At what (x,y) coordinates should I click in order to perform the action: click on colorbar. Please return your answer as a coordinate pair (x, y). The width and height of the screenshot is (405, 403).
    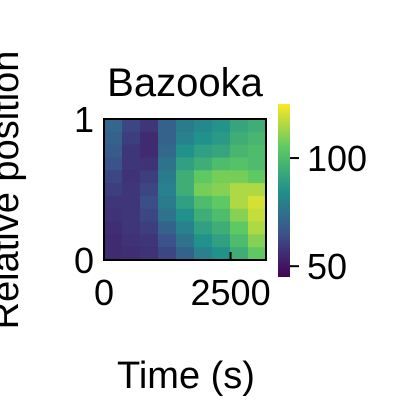
    Looking at the image, I should click on (284, 190).